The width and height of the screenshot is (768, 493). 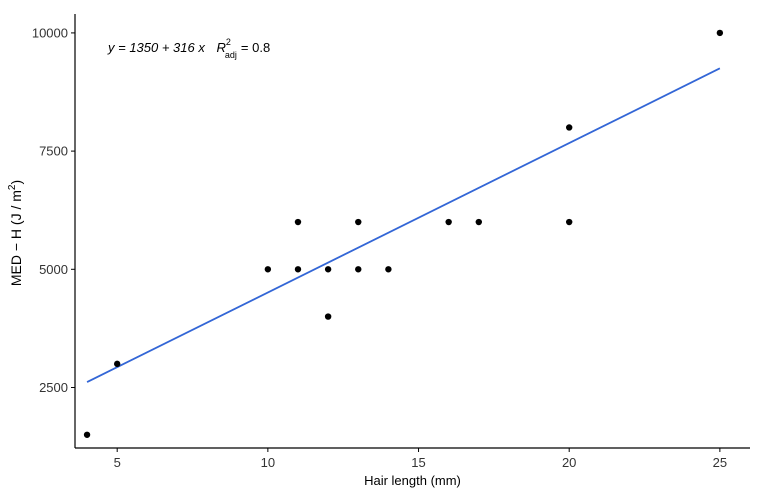 I want to click on y-axis-label: MED − H (J / m2), so click(x=15, y=233).